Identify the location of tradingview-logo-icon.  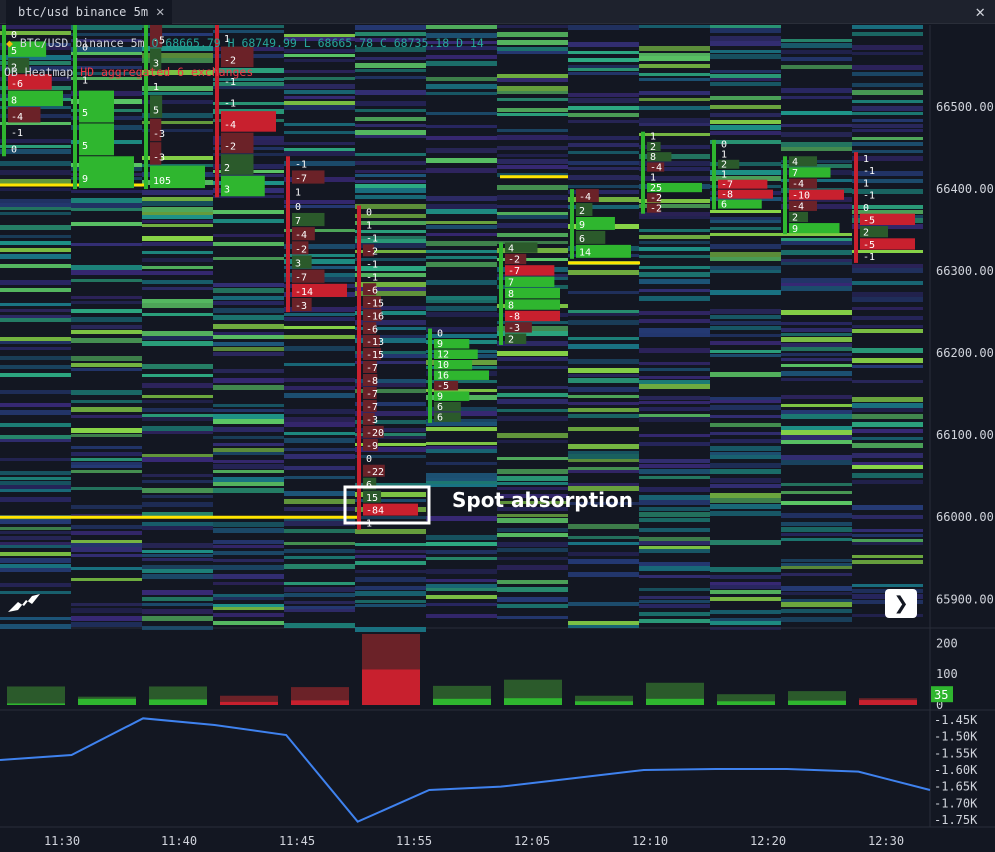
(26, 602).